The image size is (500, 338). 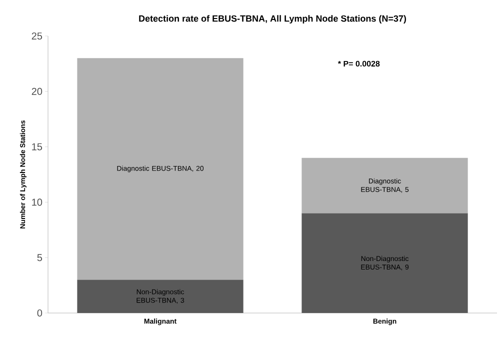 I want to click on y-tick-label: 10, so click(x=37, y=202).